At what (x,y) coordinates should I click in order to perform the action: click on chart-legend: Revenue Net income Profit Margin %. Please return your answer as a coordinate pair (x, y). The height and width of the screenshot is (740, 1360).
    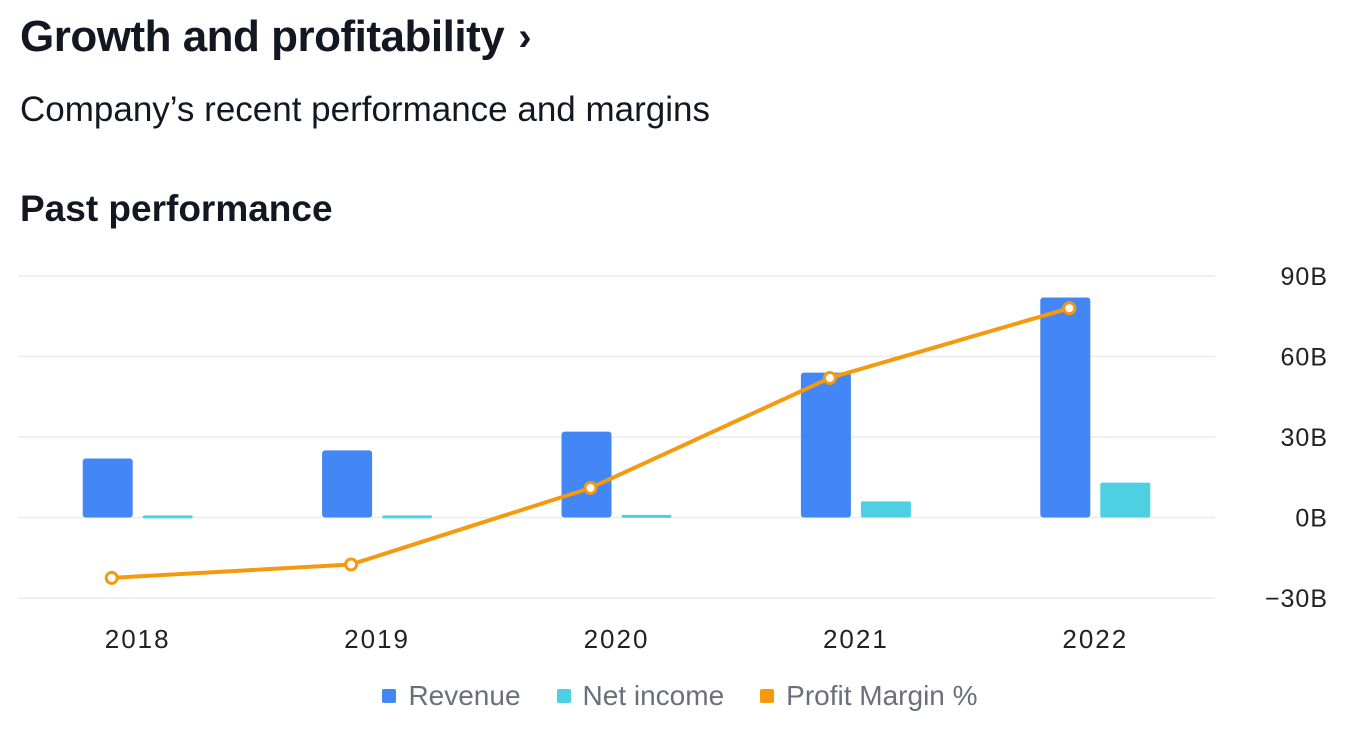
    Looking at the image, I should click on (680, 696).